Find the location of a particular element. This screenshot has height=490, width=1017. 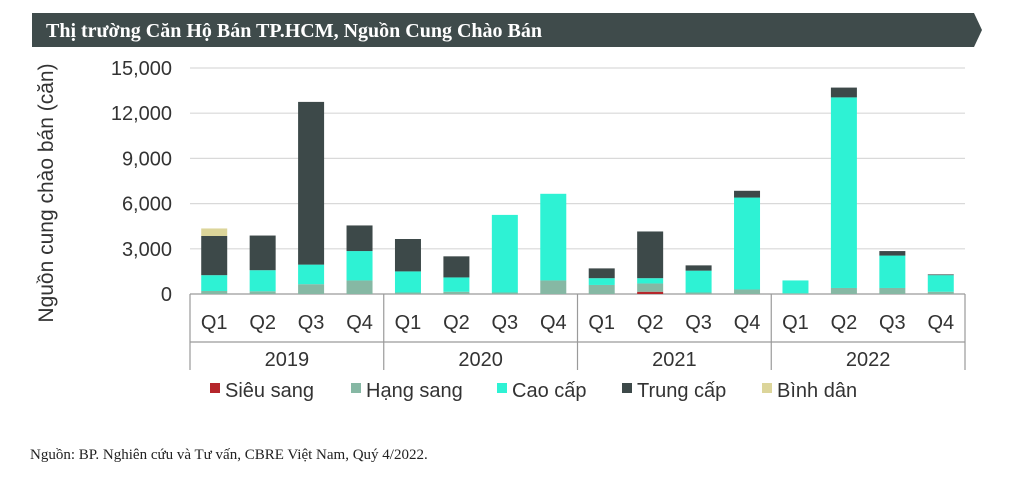

y-tick-label: 12,000 is located at coordinates (141, 114).